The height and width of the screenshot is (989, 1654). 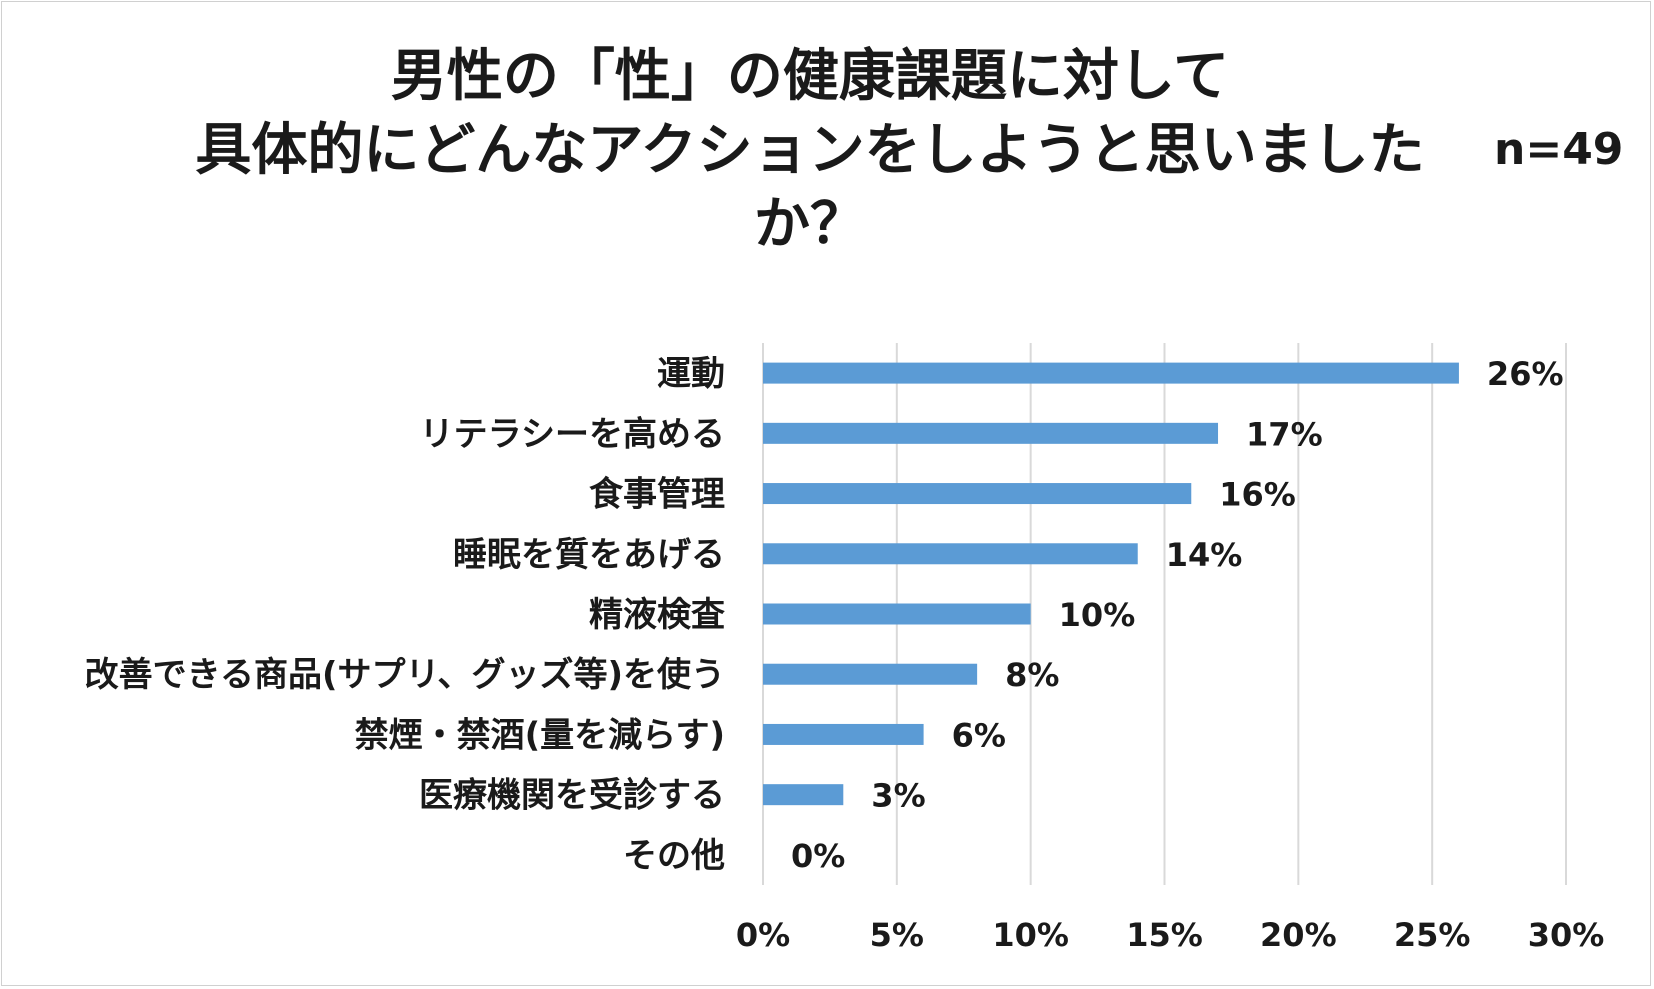 I want to click on chart-title-line-3: か？, so click(x=810, y=224).